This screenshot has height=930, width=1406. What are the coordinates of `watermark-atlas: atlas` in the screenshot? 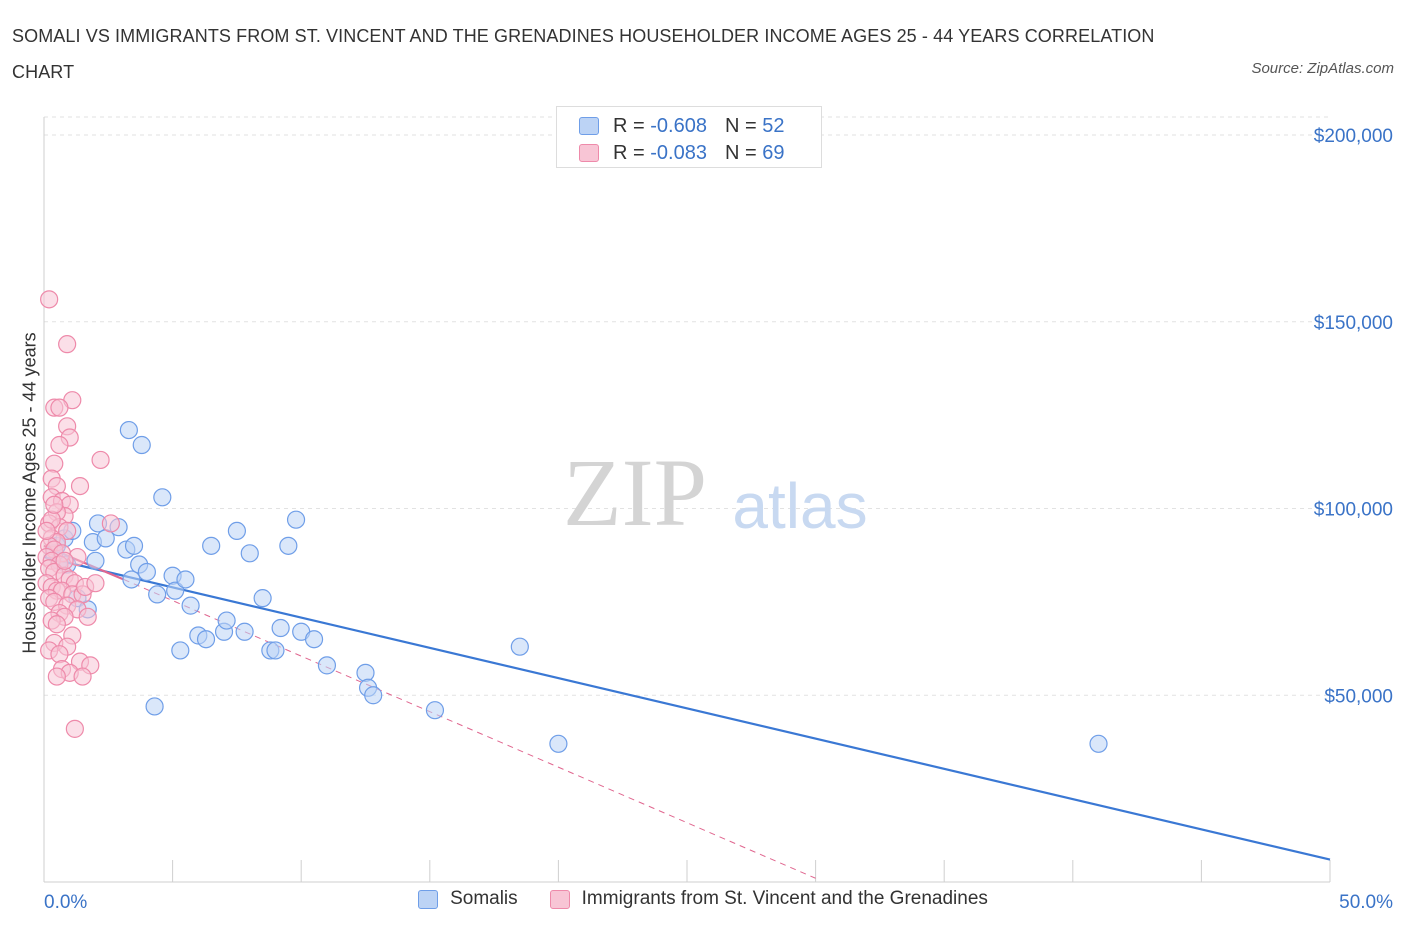 It's located at (799, 506).